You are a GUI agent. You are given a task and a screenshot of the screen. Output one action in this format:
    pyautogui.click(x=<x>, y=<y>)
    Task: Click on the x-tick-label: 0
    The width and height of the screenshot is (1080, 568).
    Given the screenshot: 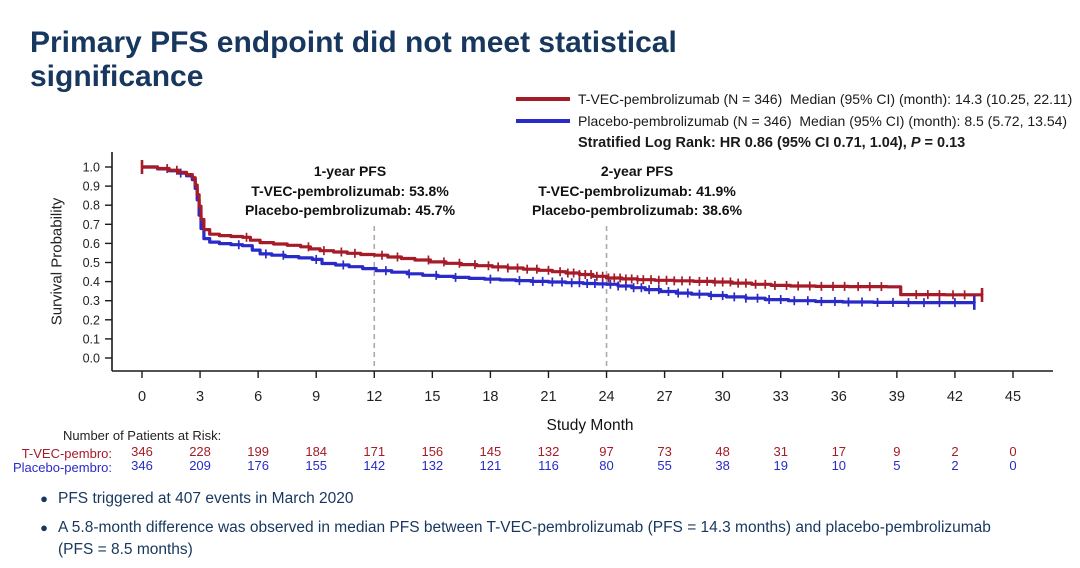 What is the action you would take?
    pyautogui.click(x=142, y=397)
    